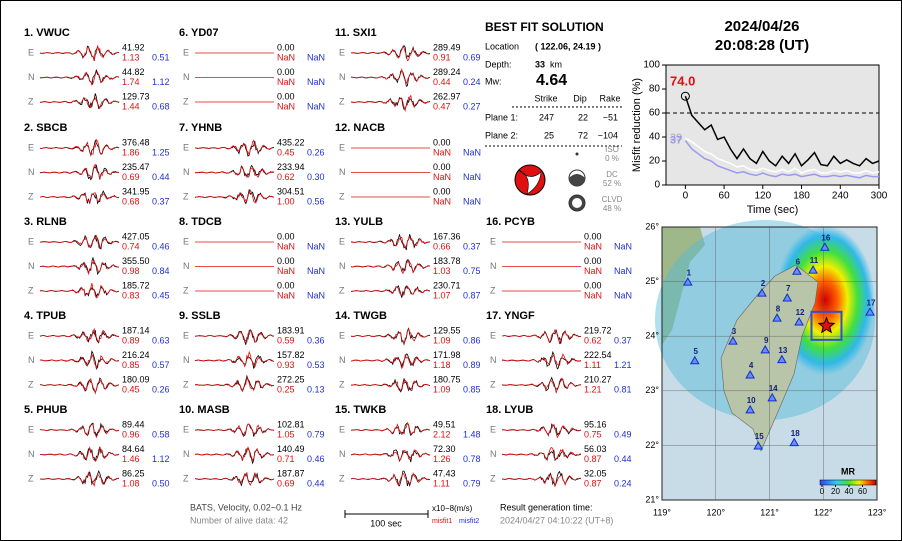 The image size is (902, 541). Describe the element at coordinates (199, 33) in the screenshot. I see `station-label: 6. YD07` at that location.